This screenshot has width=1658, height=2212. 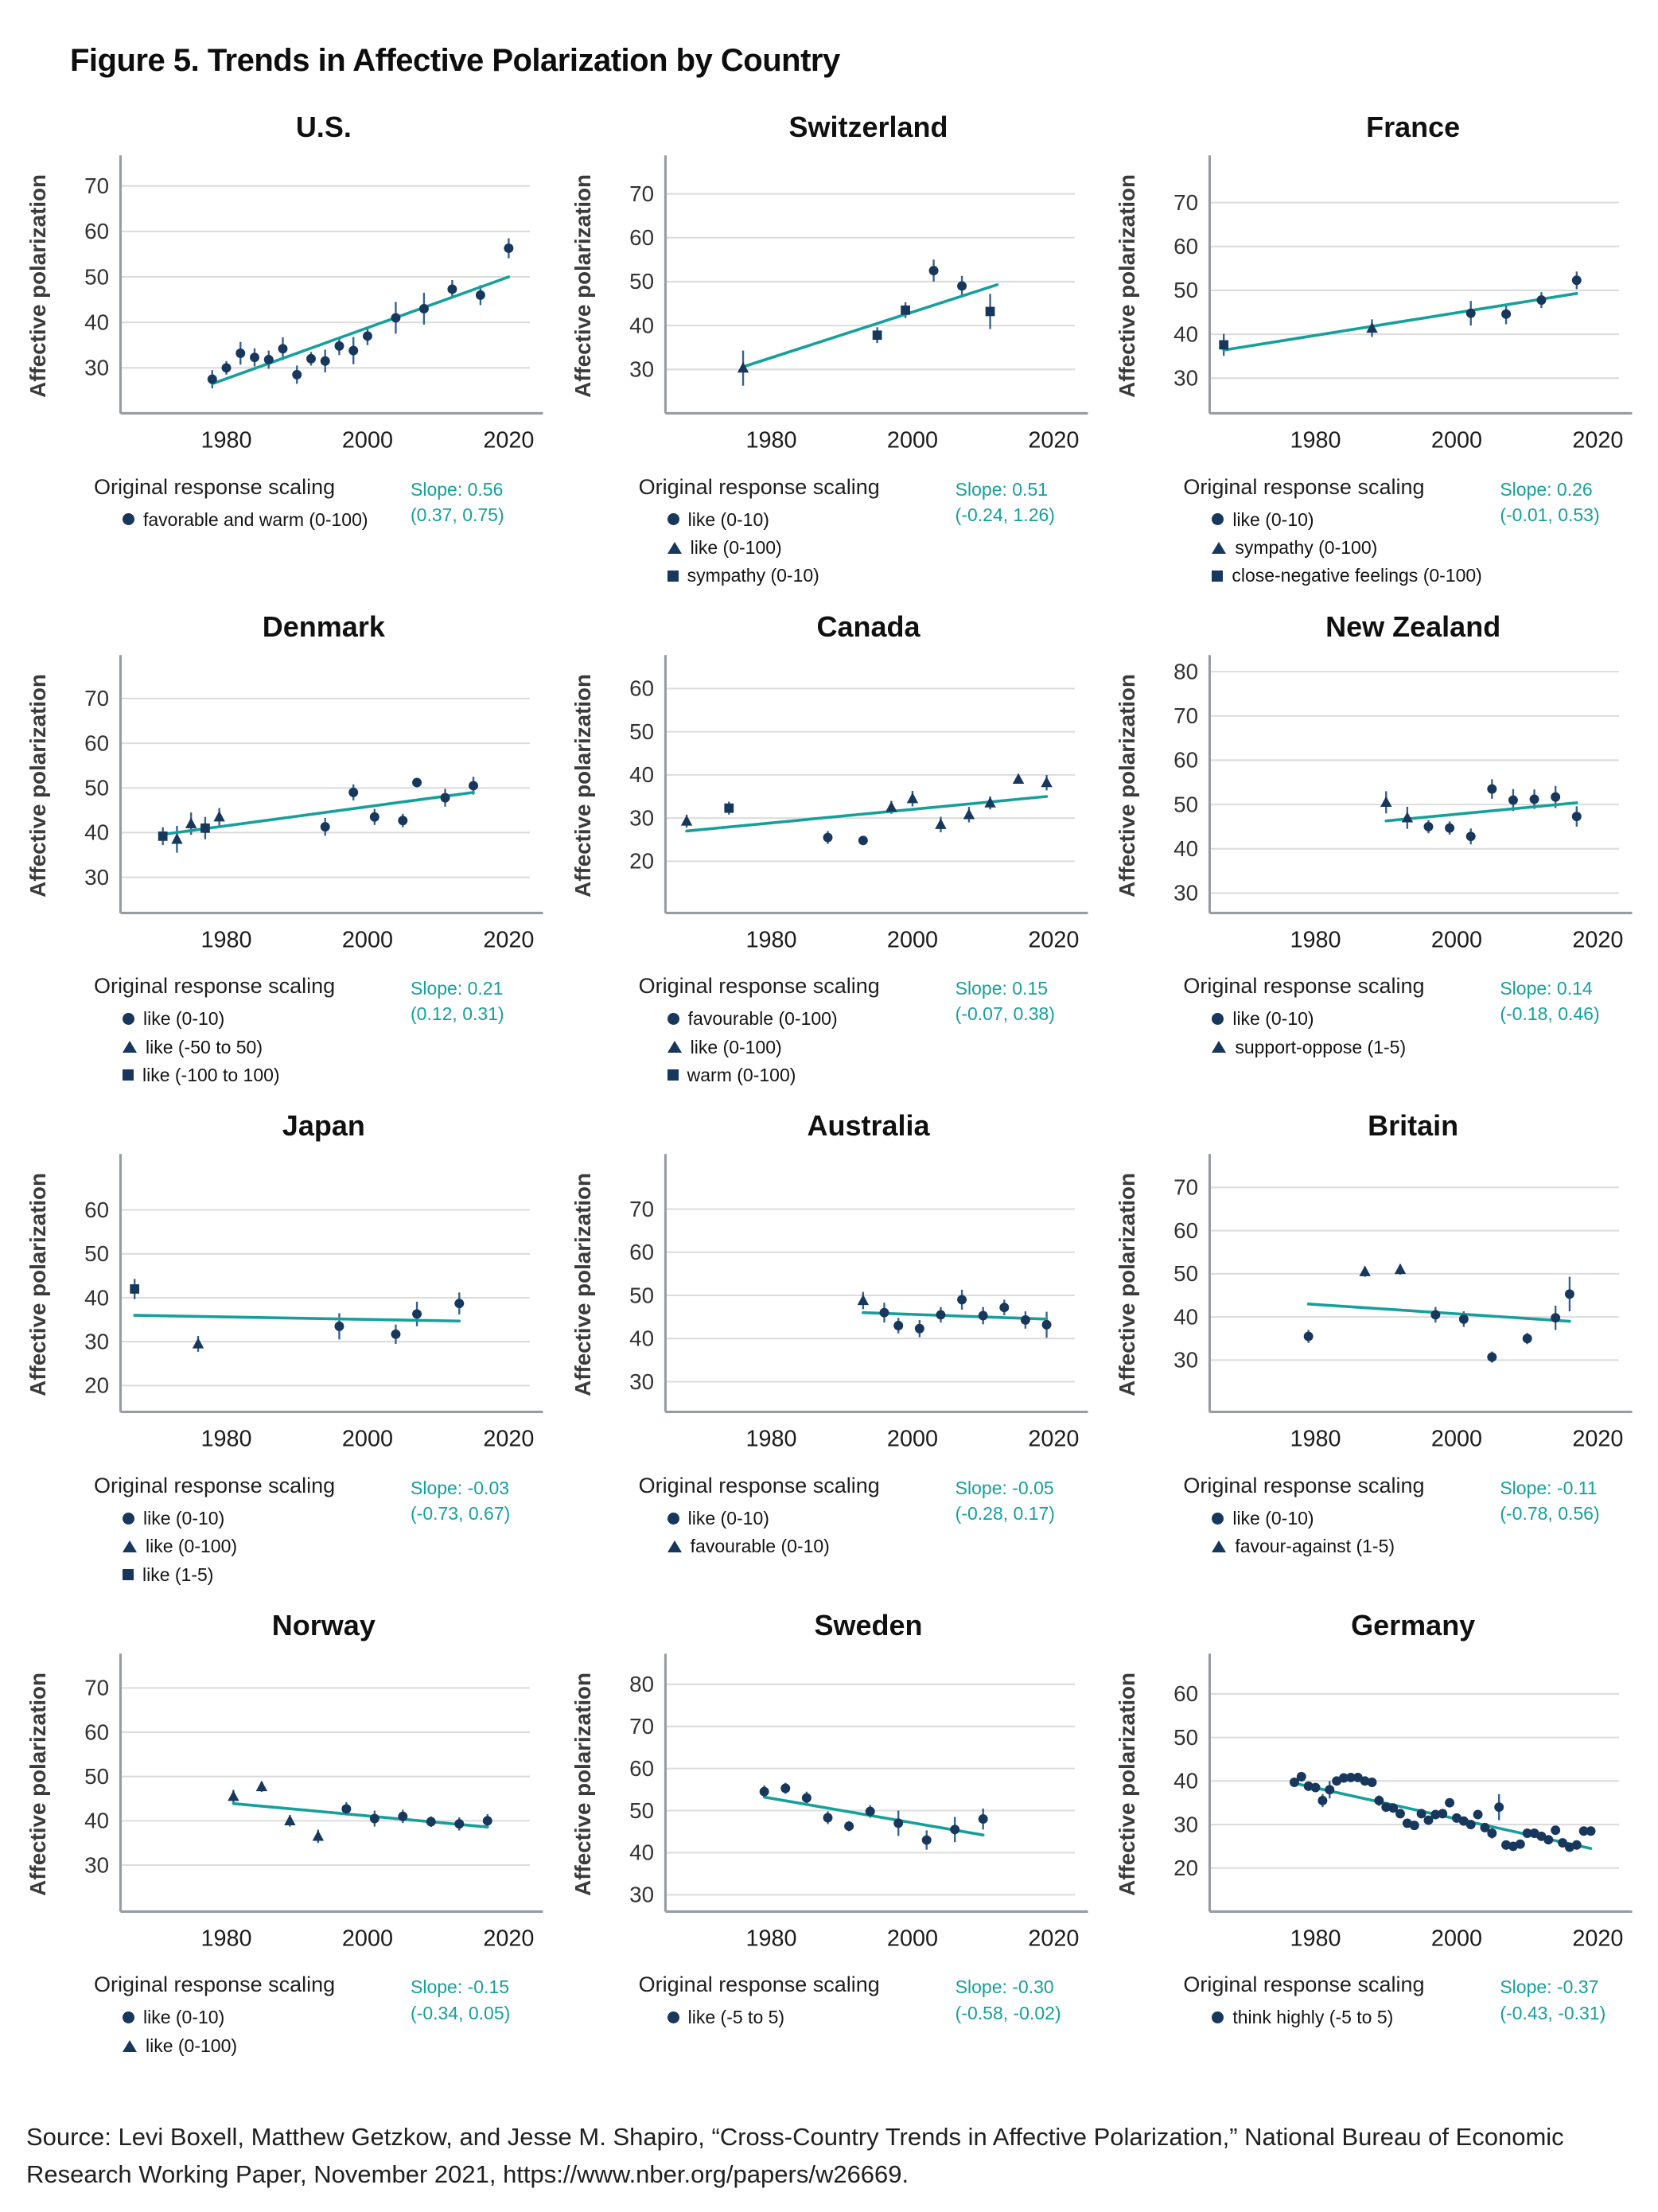 I want to click on legend-item-label: like (-50 to 50), so click(x=204, y=1046).